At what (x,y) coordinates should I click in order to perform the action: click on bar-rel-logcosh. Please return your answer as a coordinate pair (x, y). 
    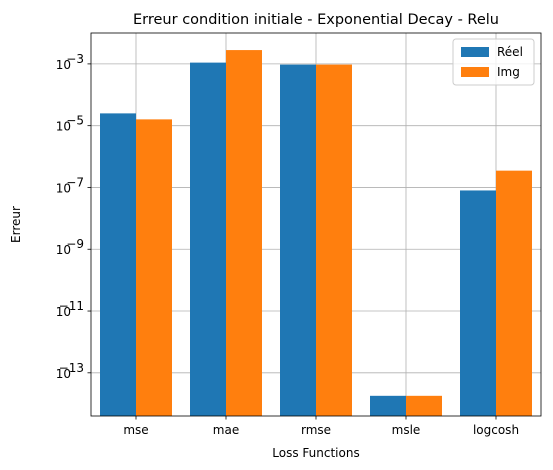
    Looking at the image, I should click on (478, 303).